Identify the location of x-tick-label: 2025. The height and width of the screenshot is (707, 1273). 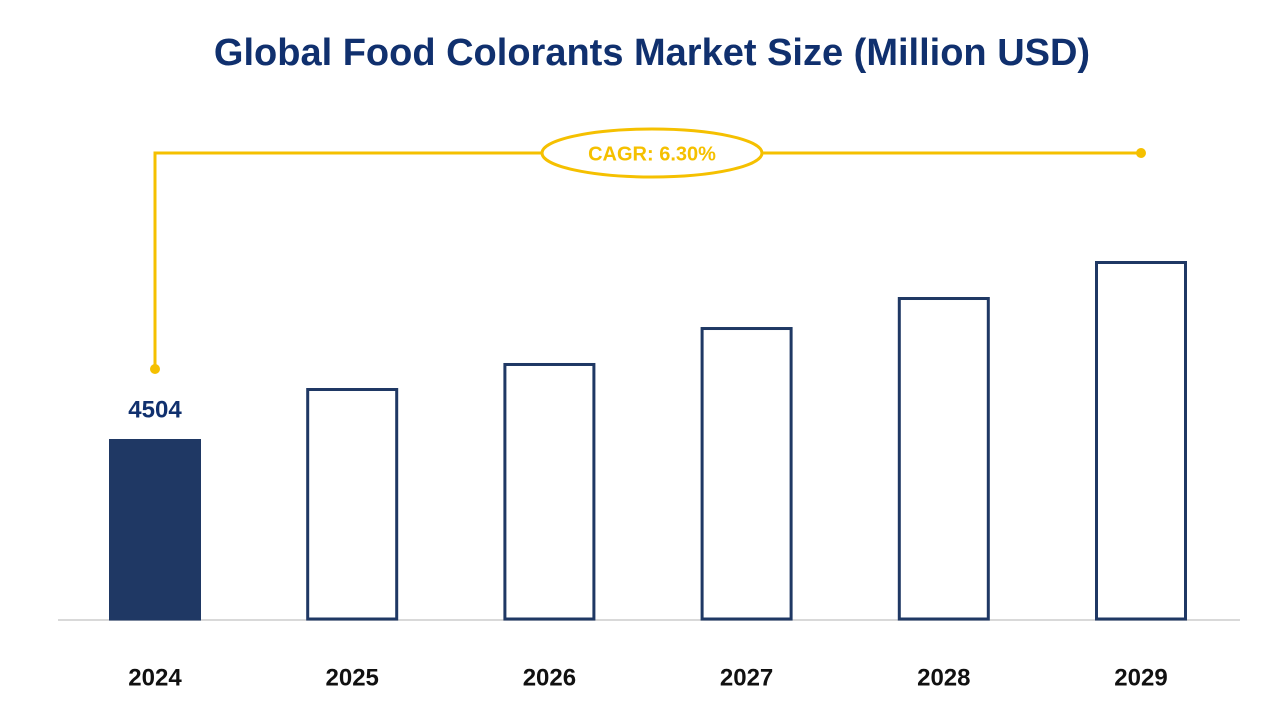
(352, 677).